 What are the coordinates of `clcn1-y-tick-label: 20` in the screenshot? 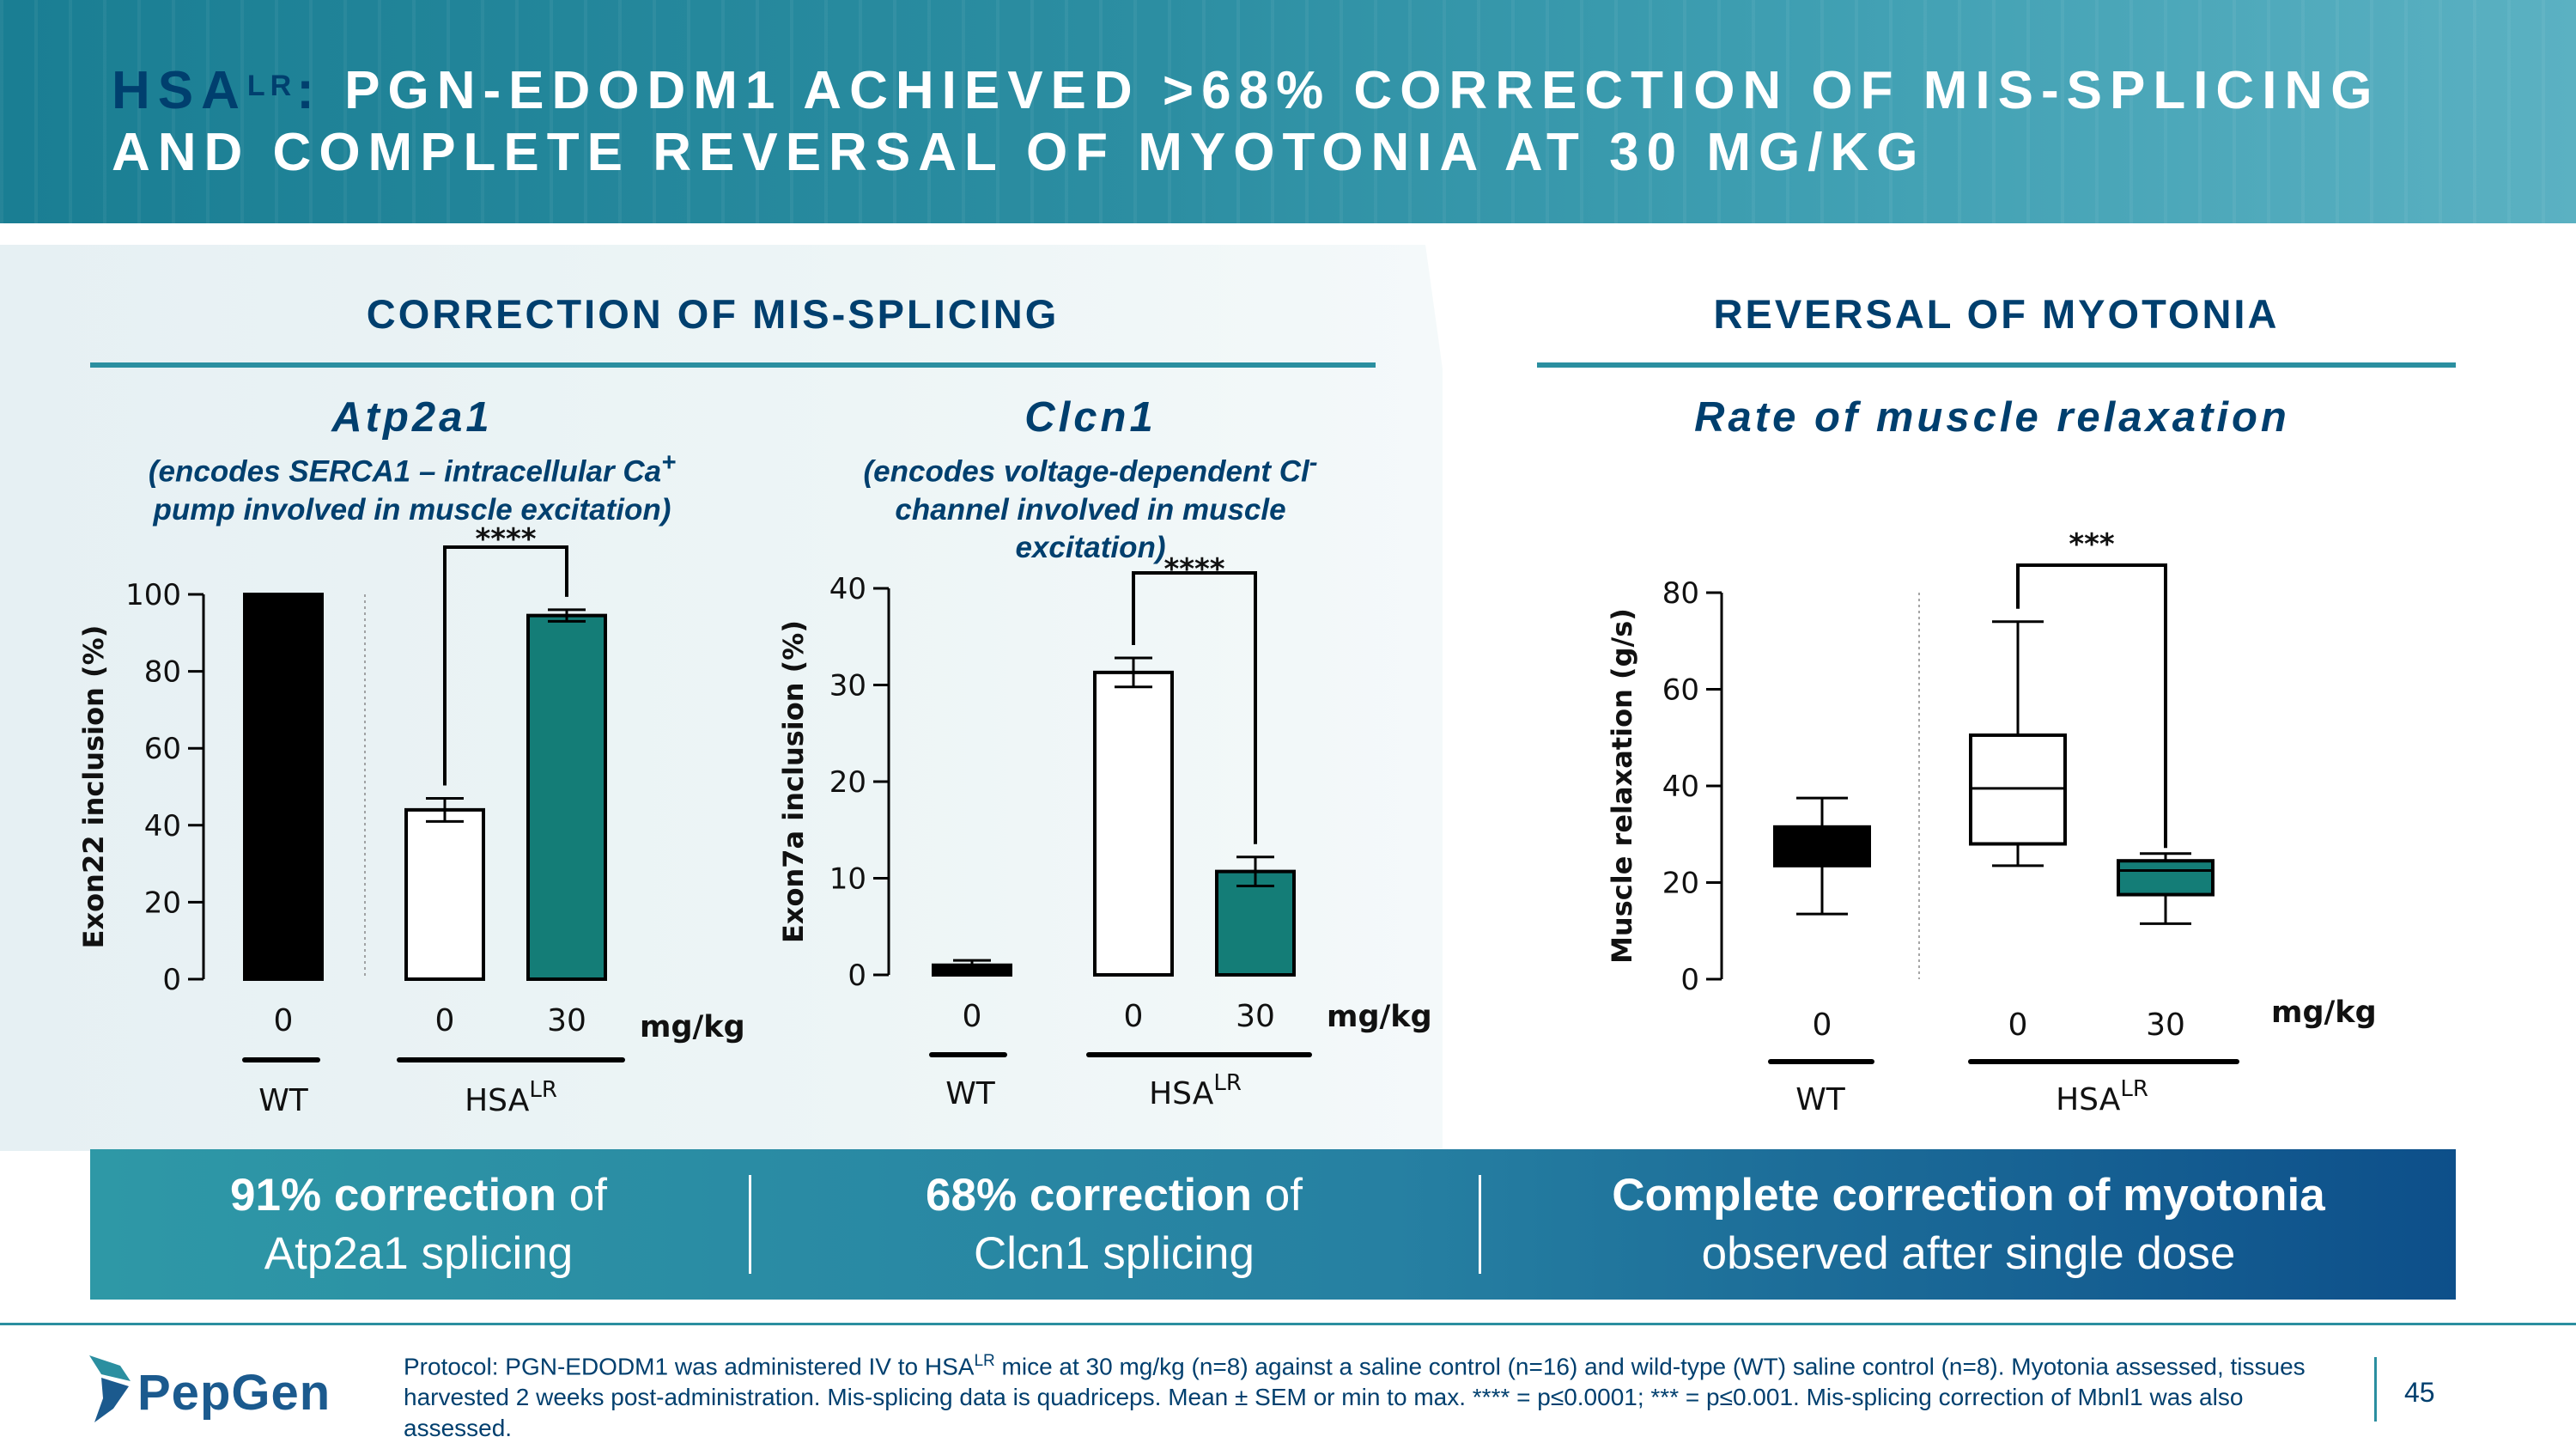 It's located at (847, 782).